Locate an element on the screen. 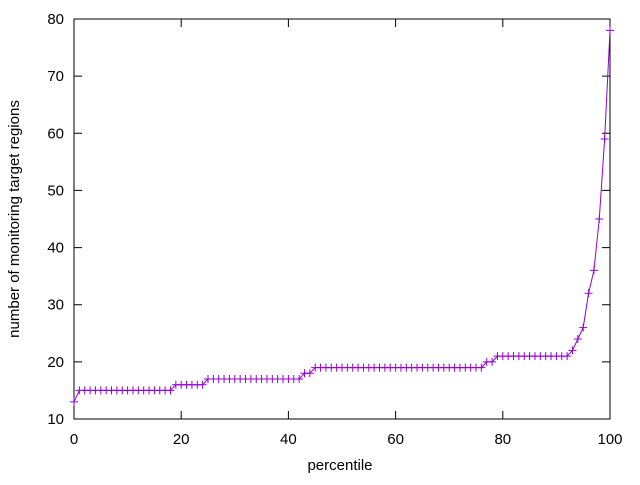 The height and width of the screenshot is (485, 640). x-tick-label: 60 is located at coordinates (395, 439).